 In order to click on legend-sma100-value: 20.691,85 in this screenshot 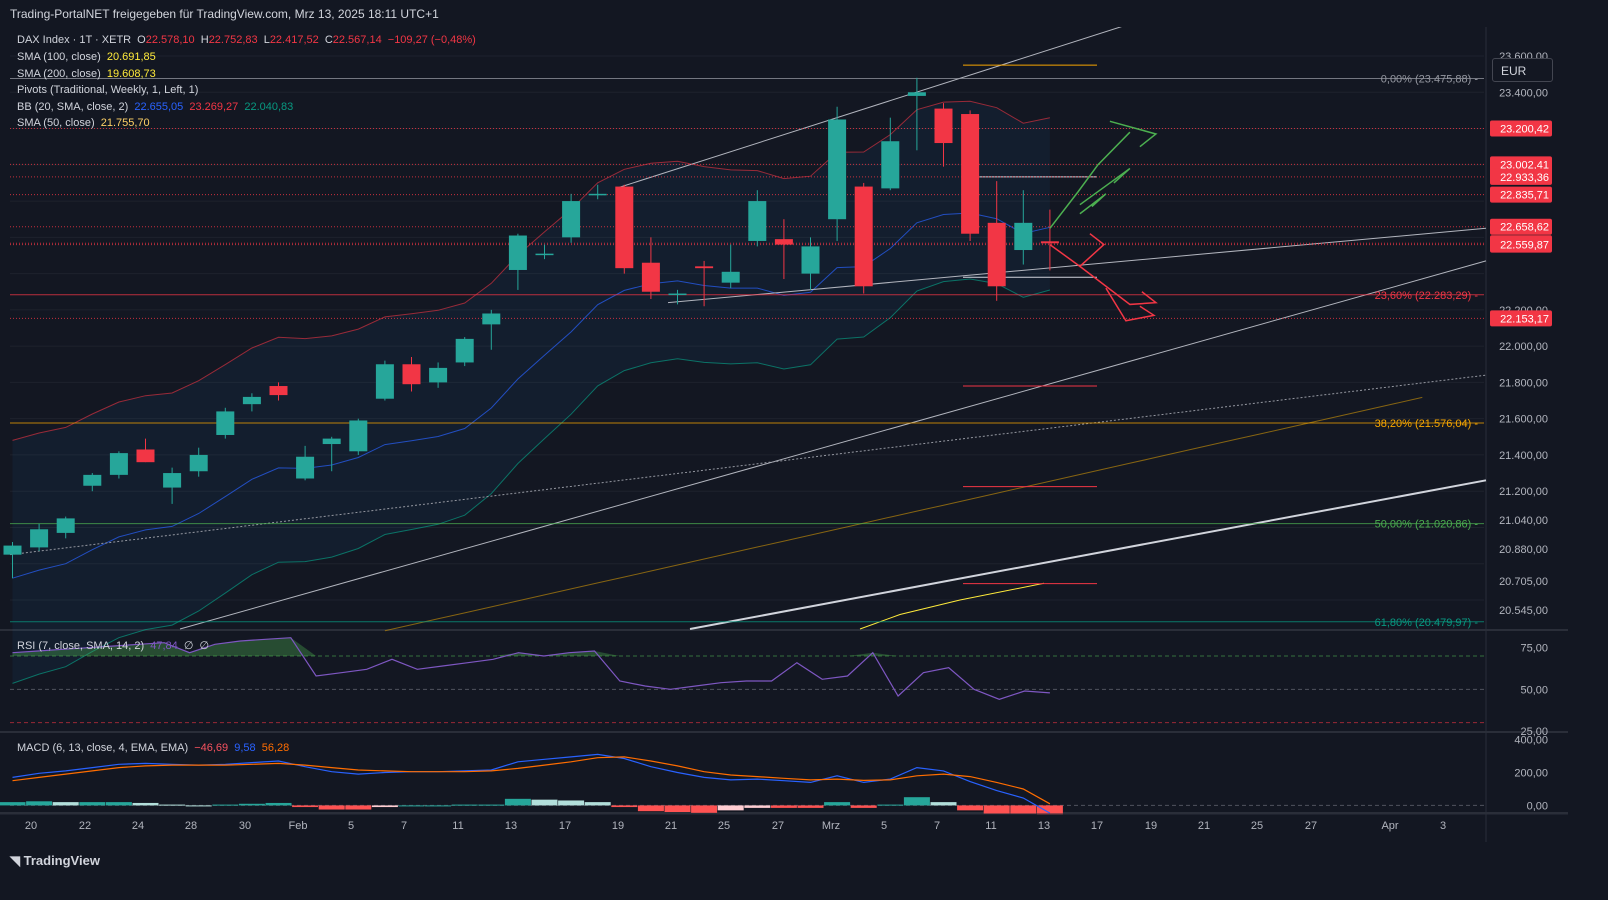, I will do `click(131, 57)`.